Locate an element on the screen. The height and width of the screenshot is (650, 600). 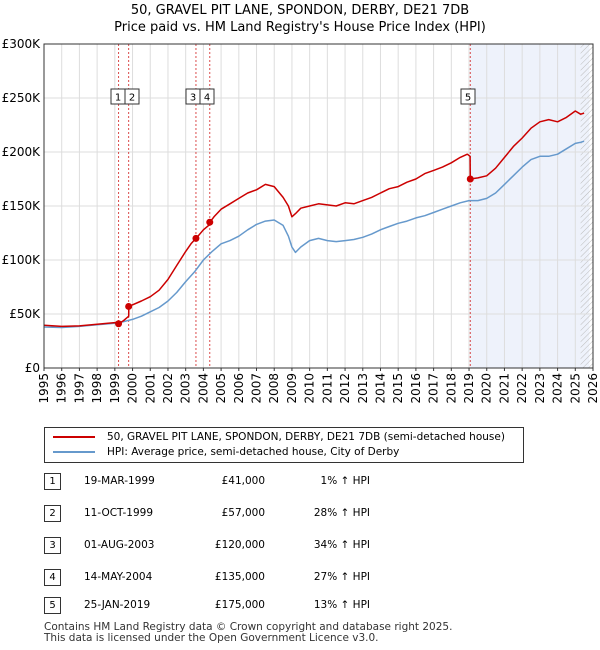
y-tick-label: £300K is located at coordinates (22, 44).